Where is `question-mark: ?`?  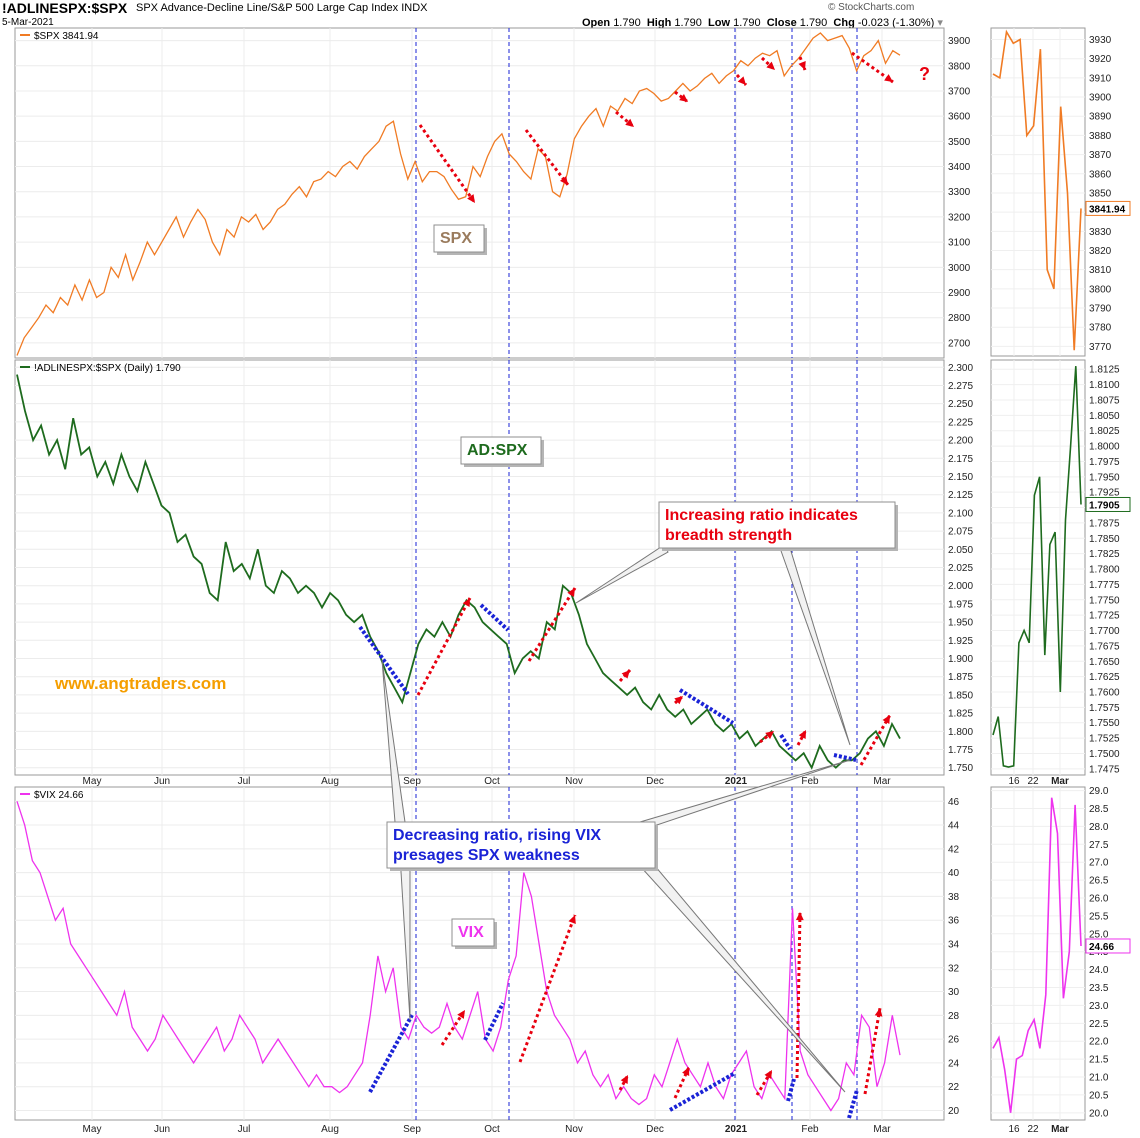 question-mark: ? is located at coordinates (924, 74).